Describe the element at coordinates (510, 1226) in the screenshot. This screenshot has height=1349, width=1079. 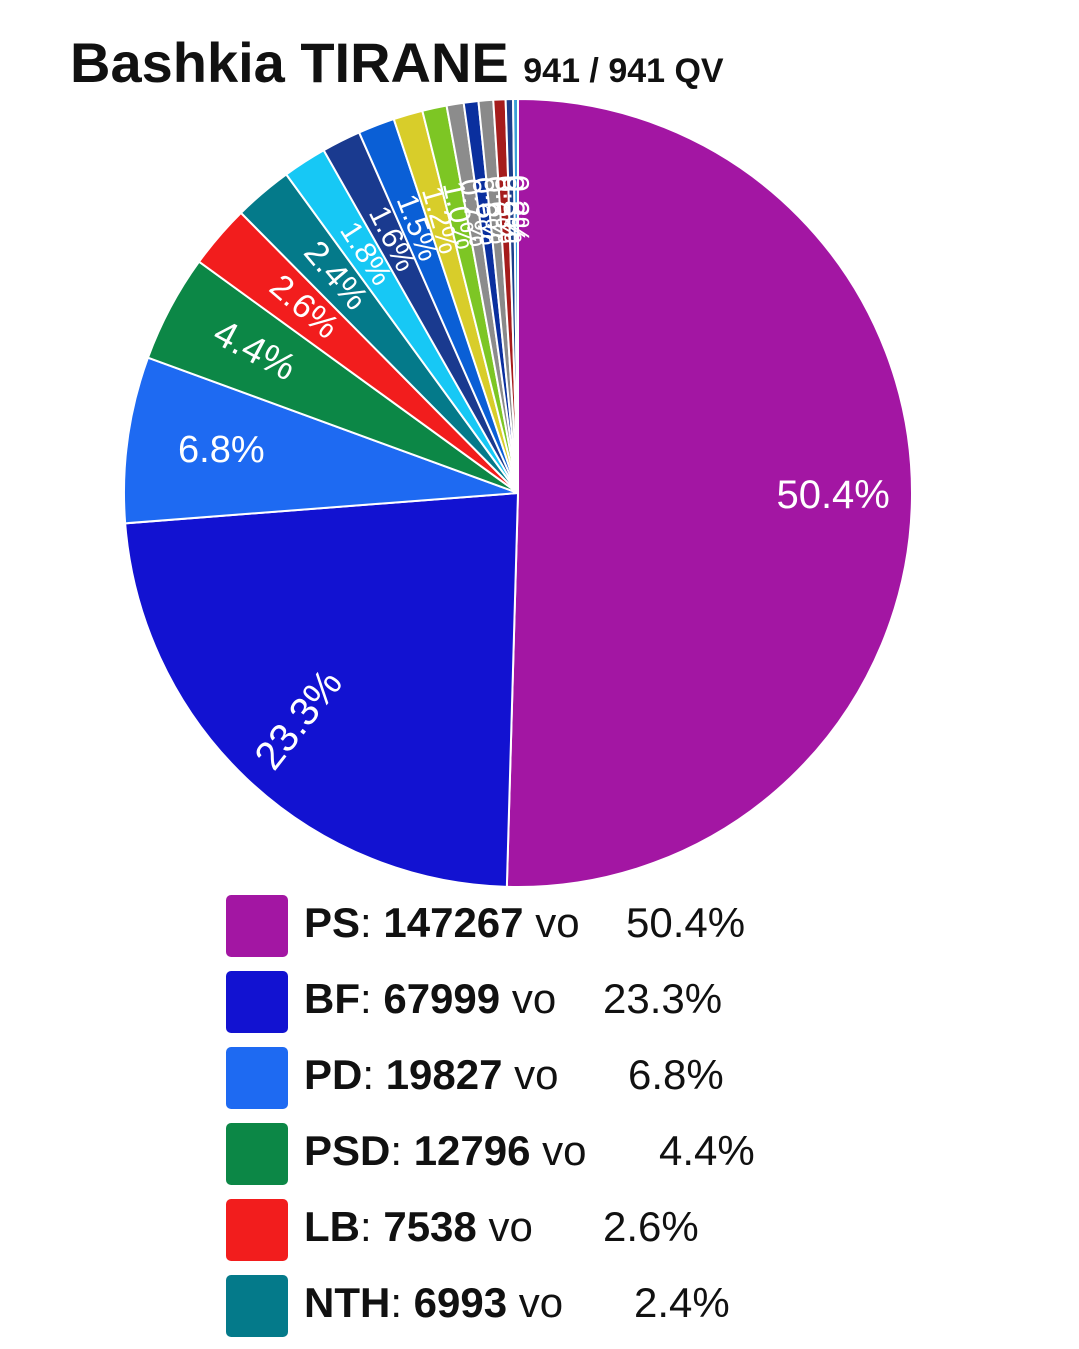
I see `legend-unit-lb: vo` at that location.